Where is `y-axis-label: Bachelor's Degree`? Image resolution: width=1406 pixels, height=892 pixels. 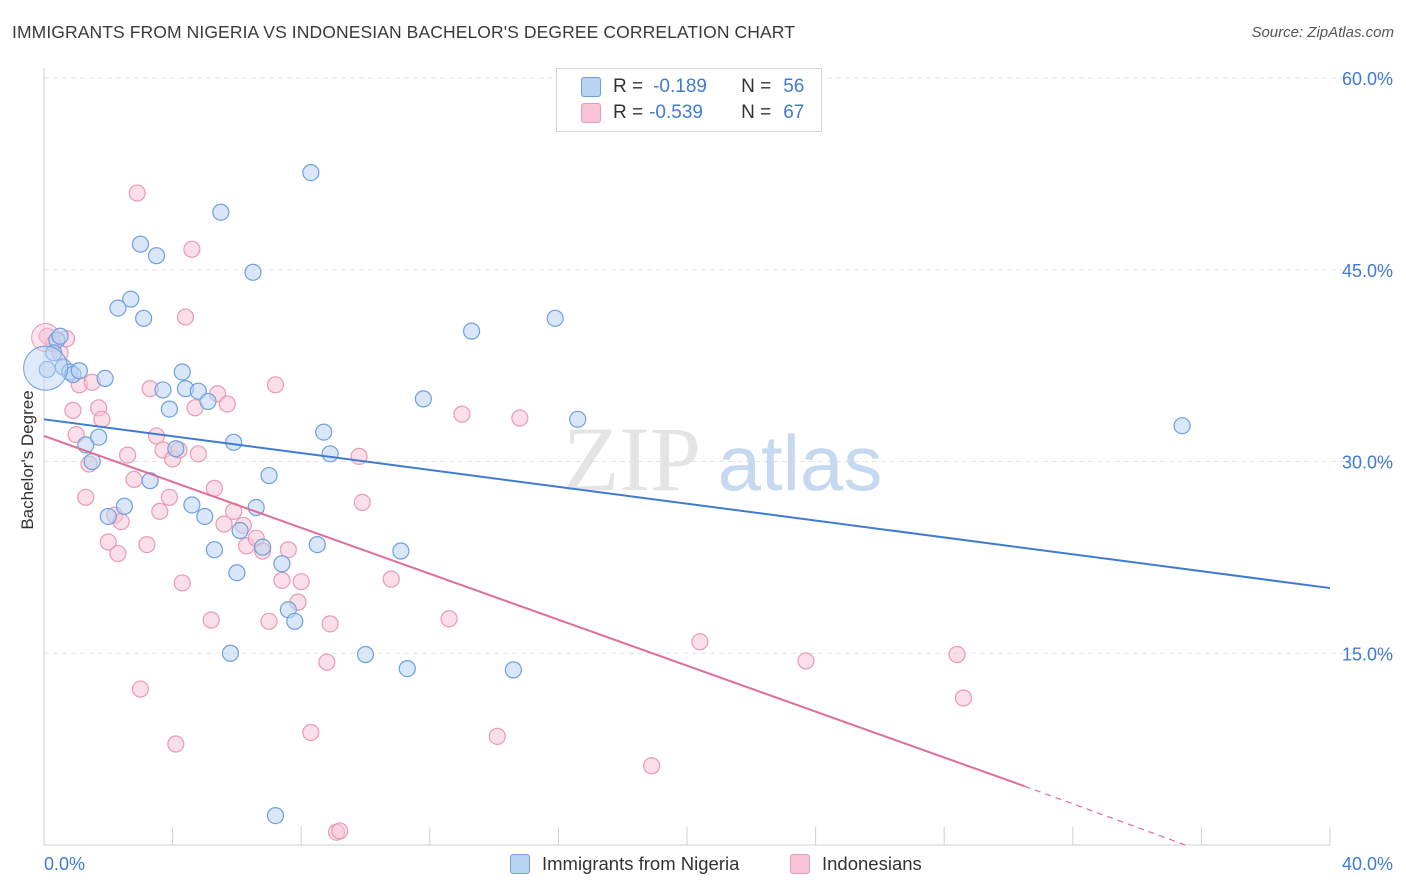 y-axis-label: Bachelor's Degree is located at coordinates (27, 459).